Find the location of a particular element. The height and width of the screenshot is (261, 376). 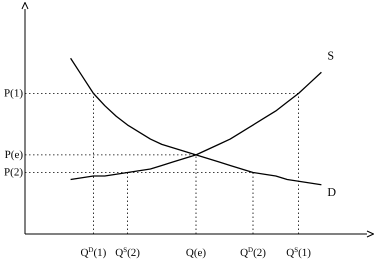

ref-line-label: P(2) is located at coordinates (14, 172).